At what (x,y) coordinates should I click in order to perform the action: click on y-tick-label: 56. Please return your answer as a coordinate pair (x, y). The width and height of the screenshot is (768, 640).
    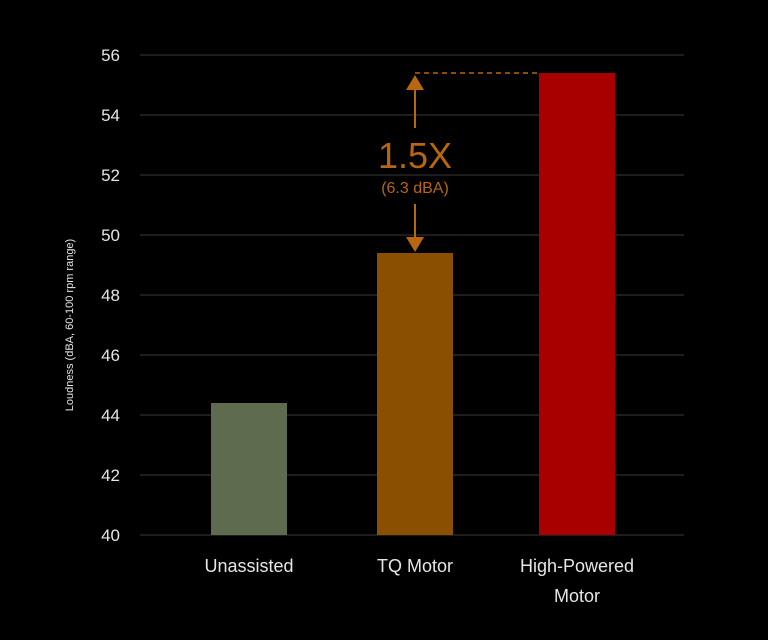
    Looking at the image, I should click on (110, 55).